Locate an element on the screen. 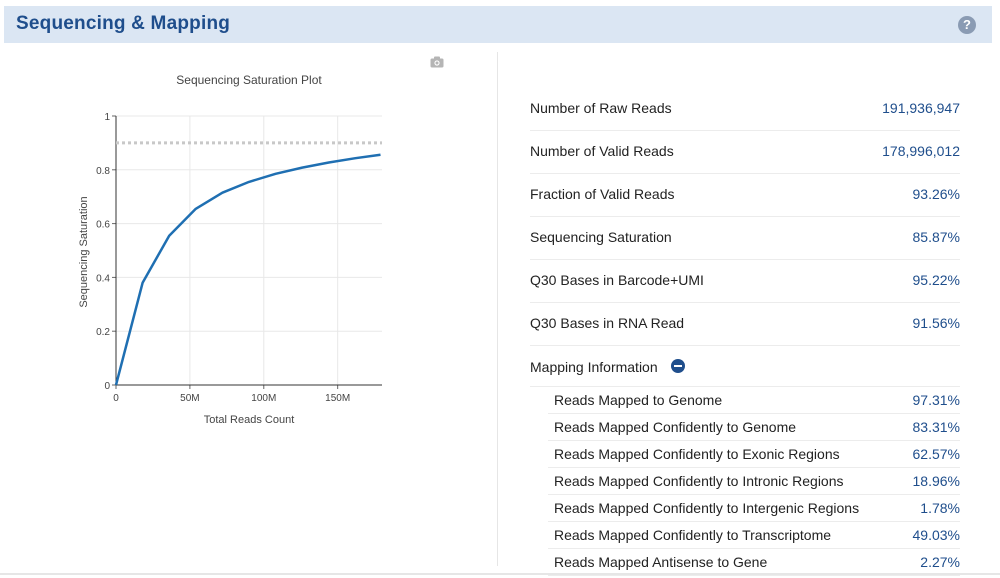  metric-row: Q30 Bases in RNA Read 91.56% is located at coordinates (745, 324).